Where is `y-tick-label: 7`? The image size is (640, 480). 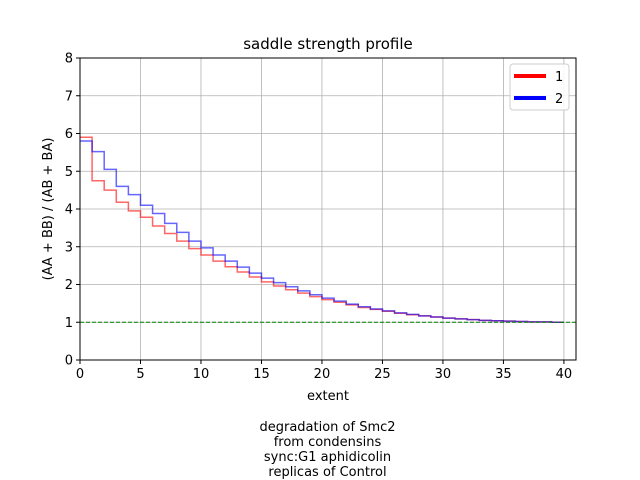 y-tick-label: 7 is located at coordinates (69, 96).